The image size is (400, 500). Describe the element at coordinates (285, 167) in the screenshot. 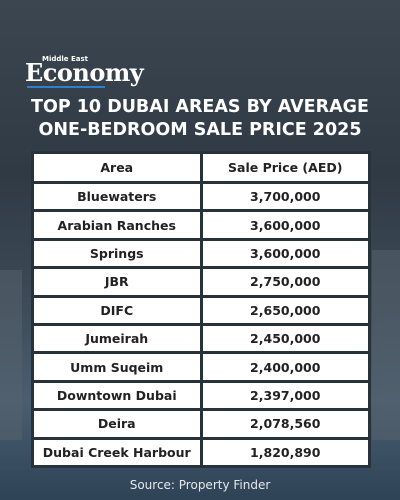

I see `column-header: Sale Price (AED)` at that location.